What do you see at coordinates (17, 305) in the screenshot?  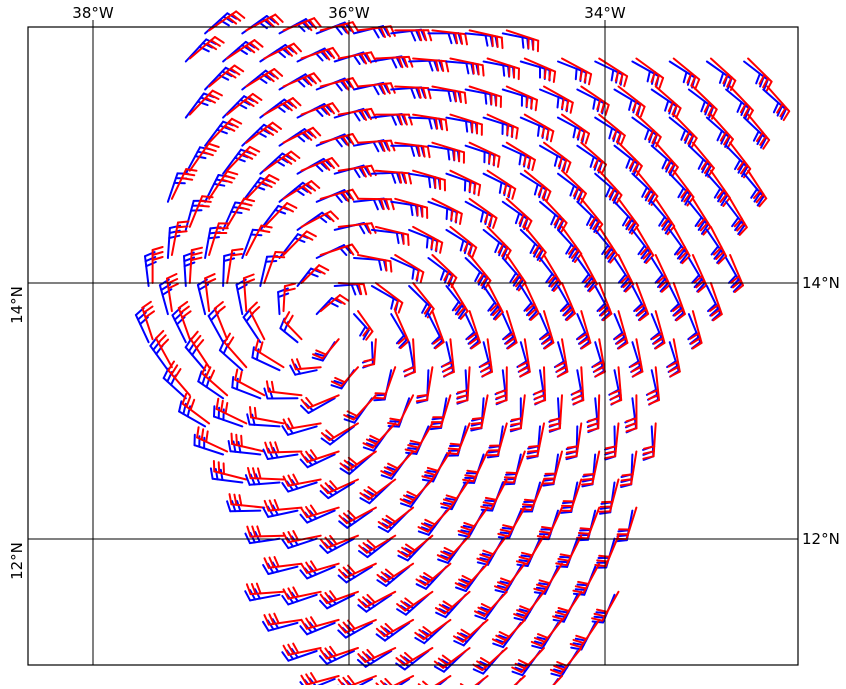 I see `lat-label-14n-left: 14°N` at bounding box center [17, 305].